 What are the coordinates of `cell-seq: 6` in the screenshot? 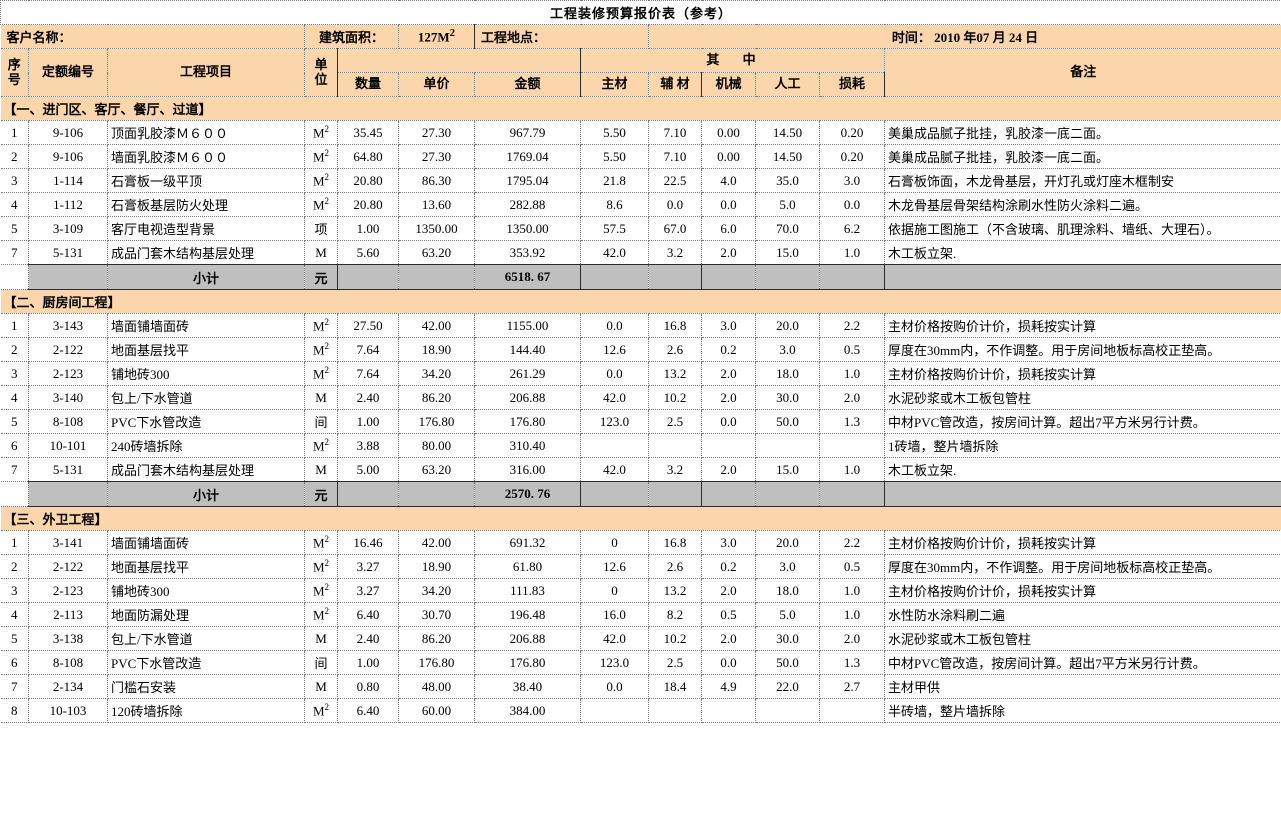 It's located at (14, 445).